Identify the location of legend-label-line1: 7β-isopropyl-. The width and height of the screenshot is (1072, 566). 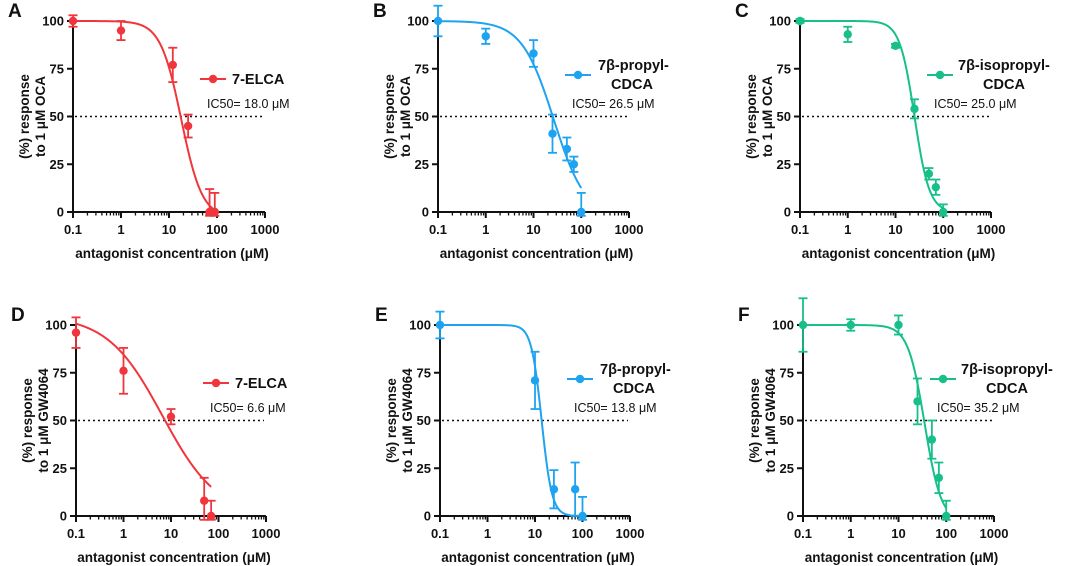
(1007, 370).